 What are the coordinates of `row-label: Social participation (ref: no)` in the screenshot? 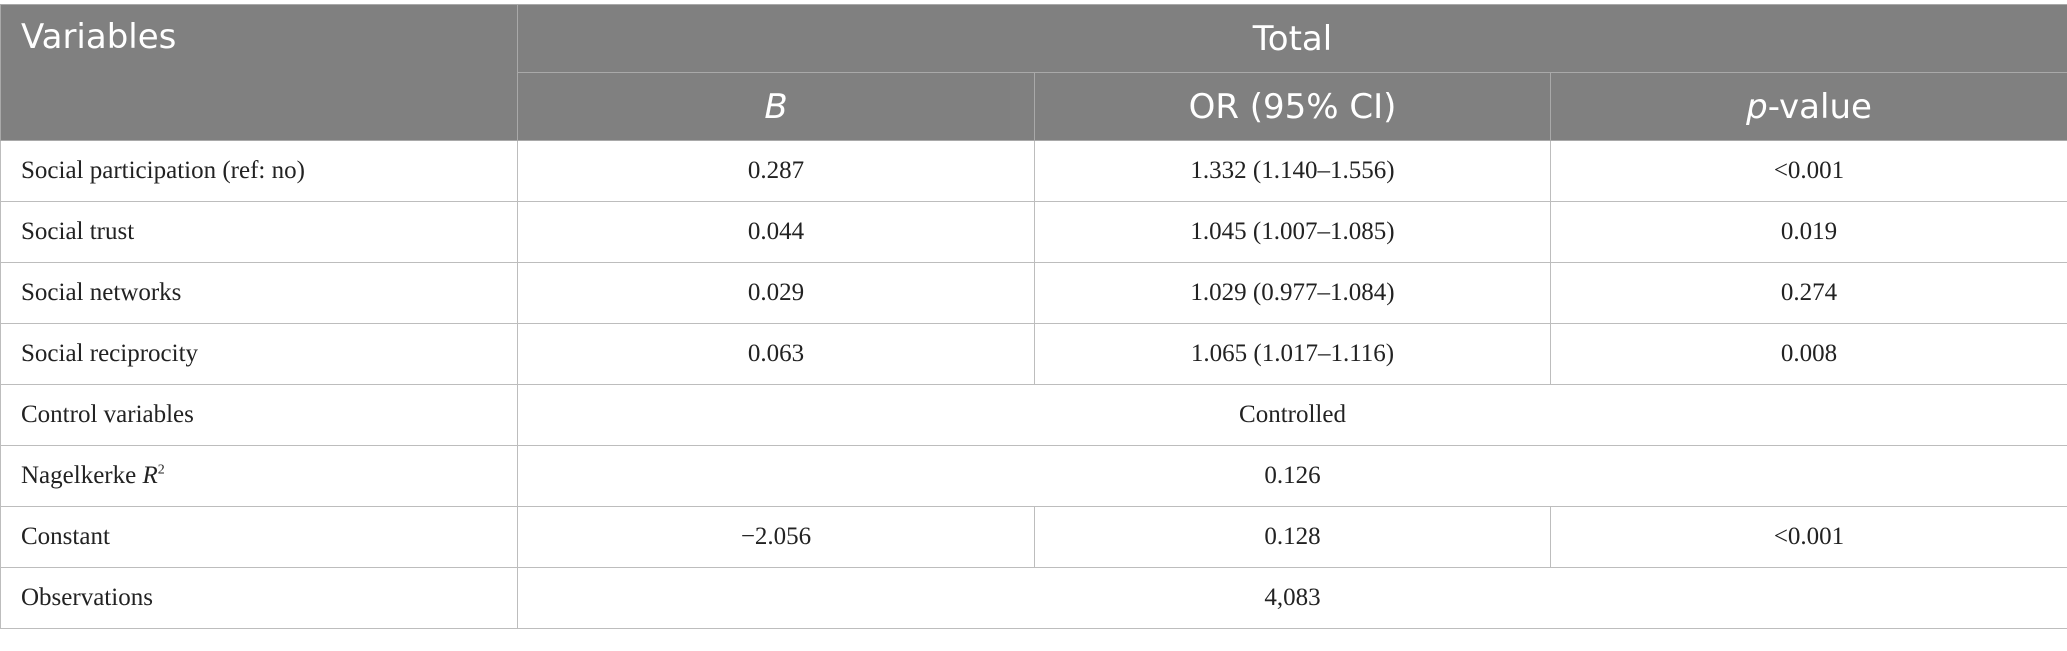 It's located at (259, 171).